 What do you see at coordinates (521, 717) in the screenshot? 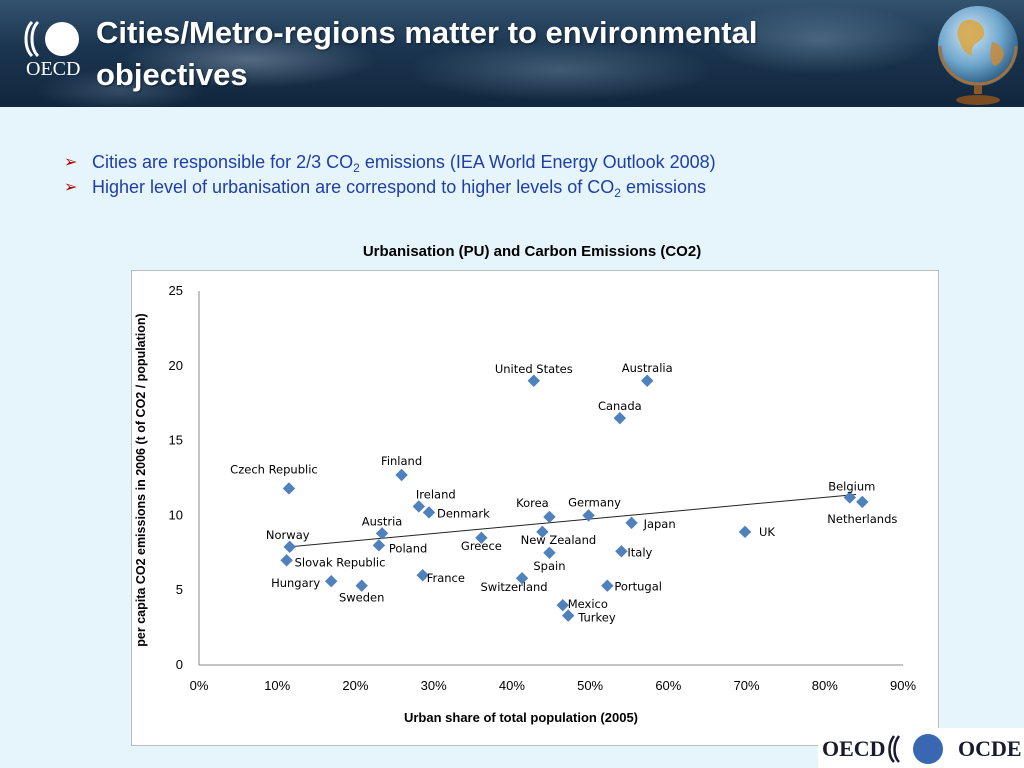
I see `x-axis-label: Urban share of total population (2005)` at bounding box center [521, 717].